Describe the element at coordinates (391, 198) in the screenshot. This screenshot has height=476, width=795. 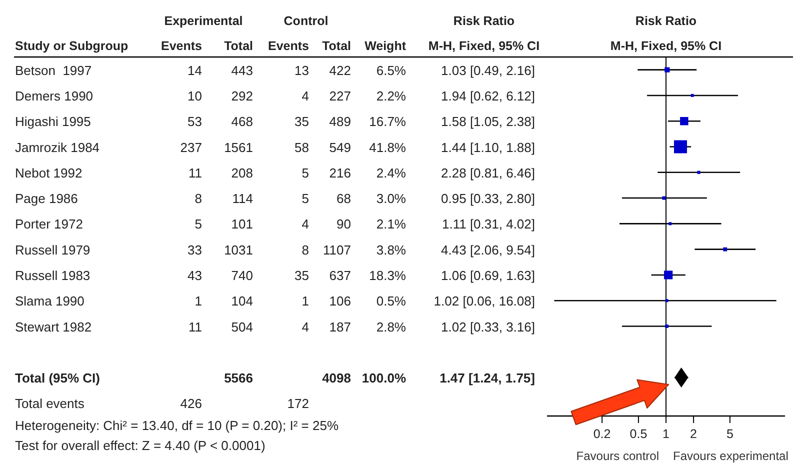
I see `data-label: 3.0%` at that location.